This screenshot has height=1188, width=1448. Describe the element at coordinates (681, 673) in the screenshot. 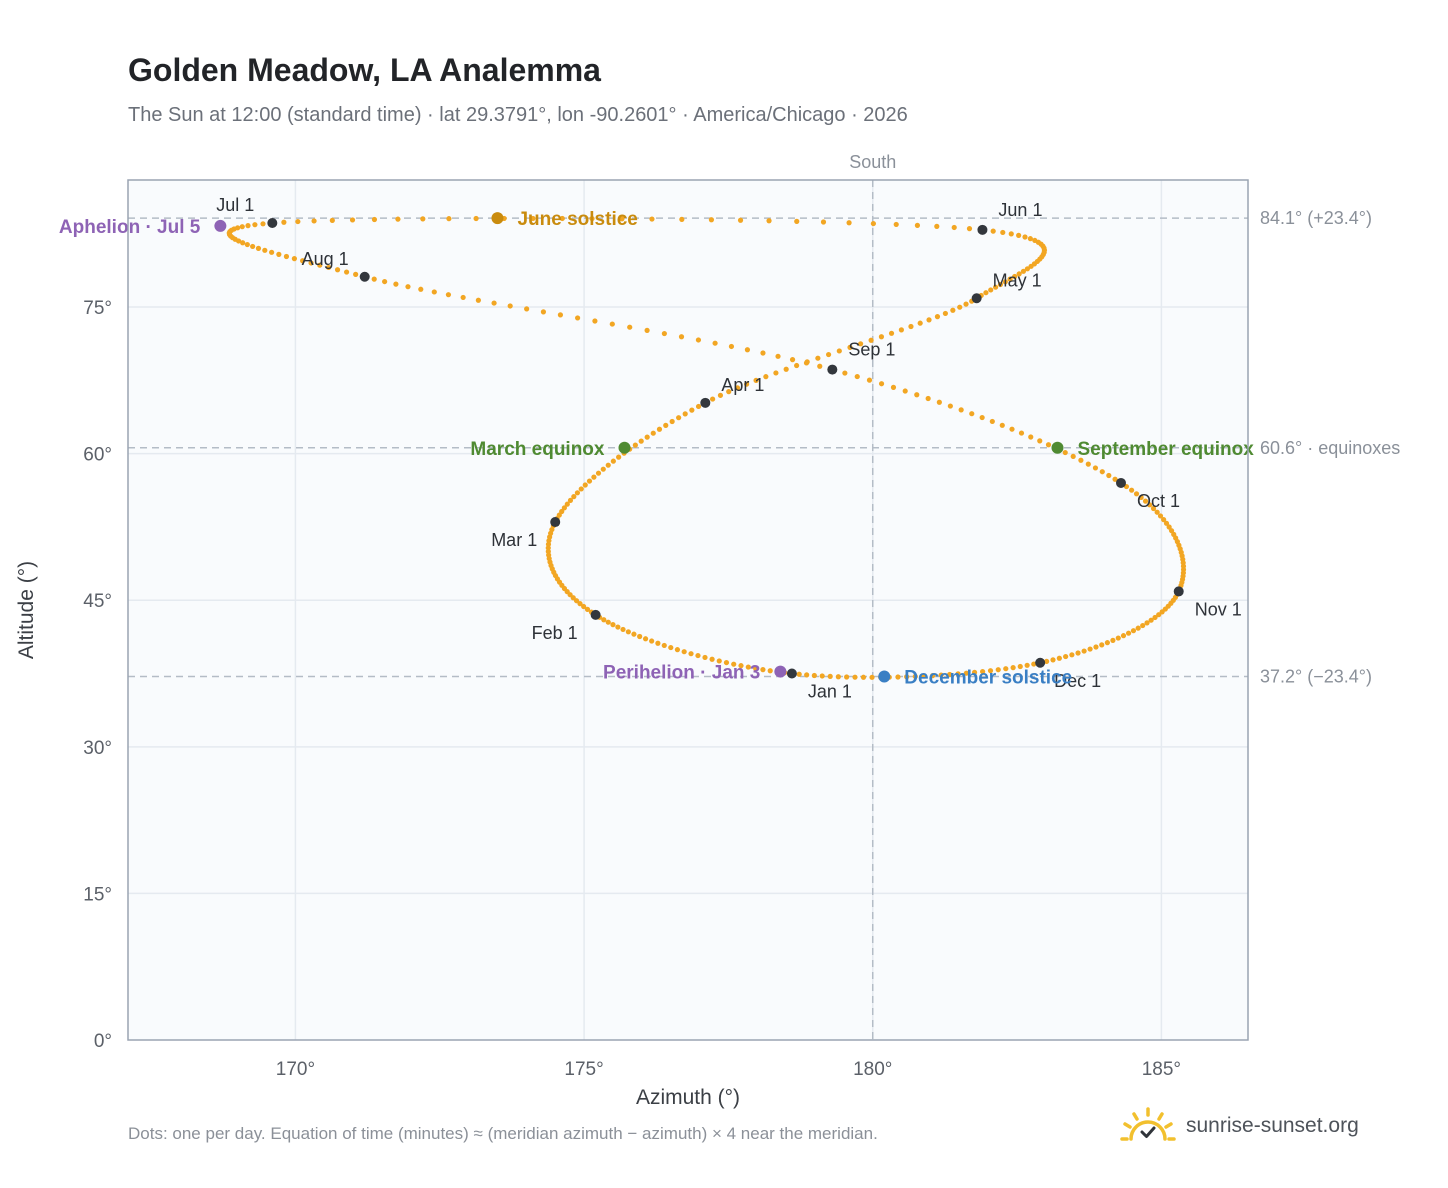

I see `event-label: Perihelion · Jan 3` at that location.